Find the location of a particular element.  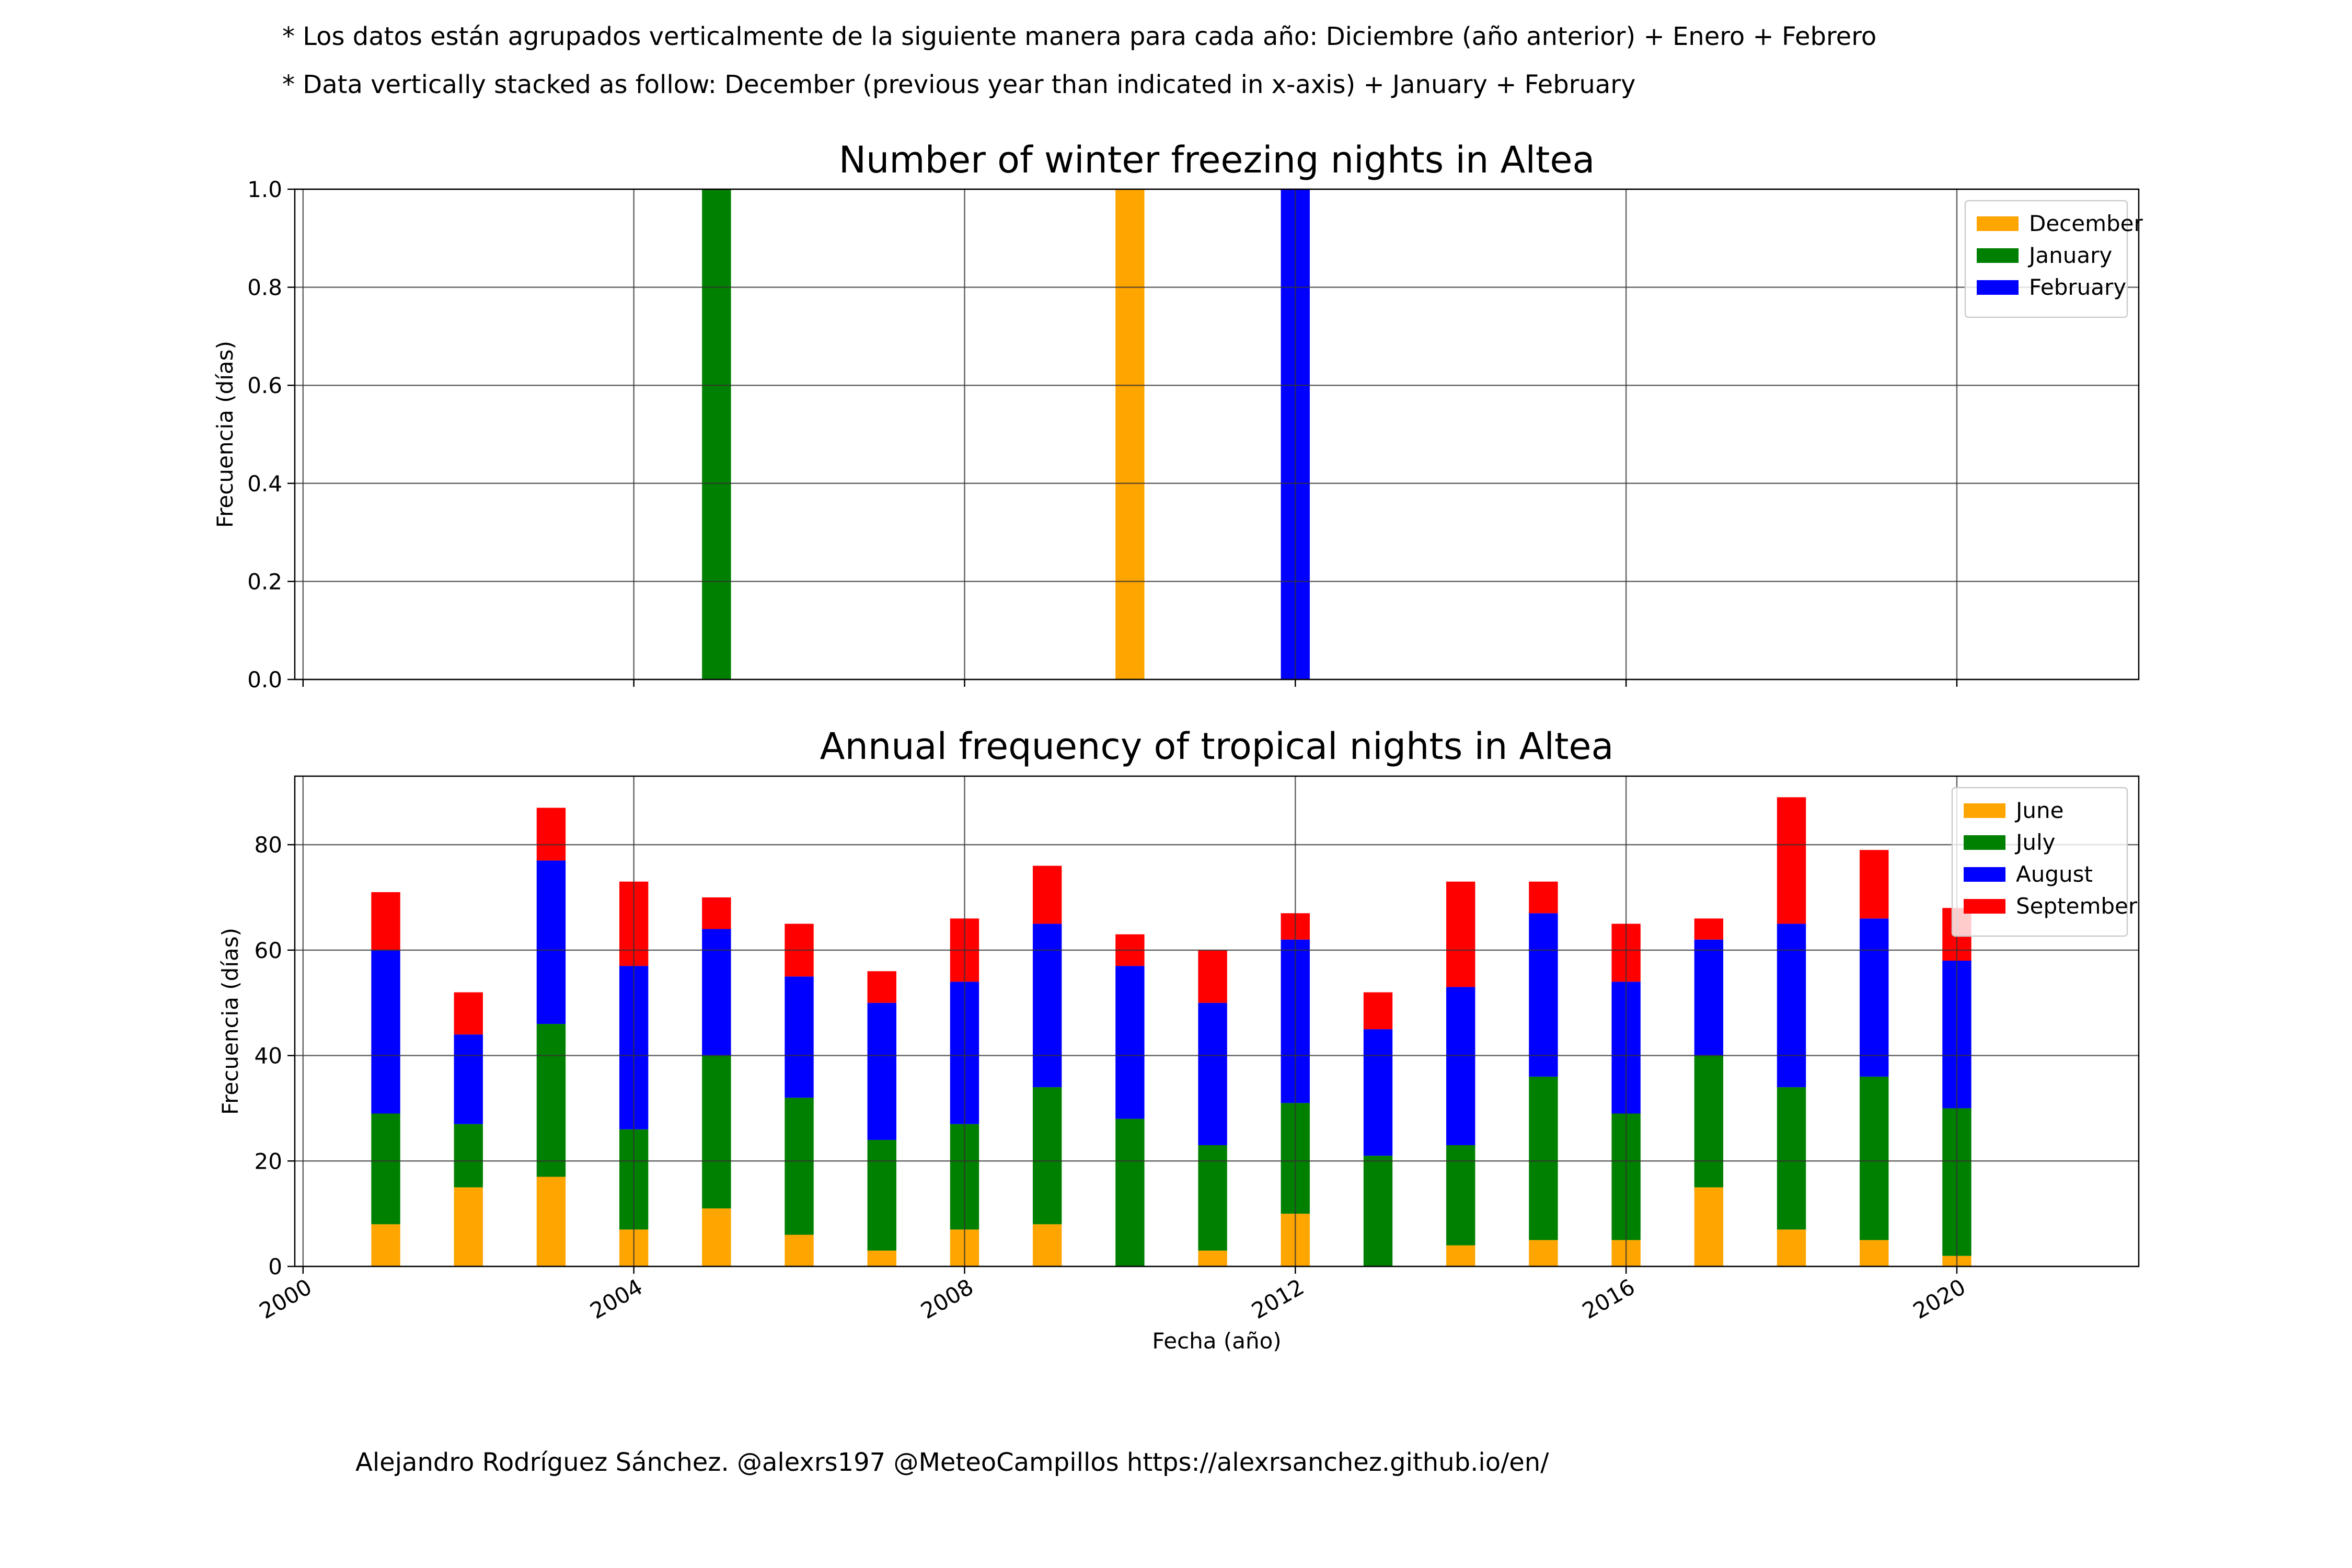

tropical-x-axis-label: Fecha (año) is located at coordinates (1216, 1341).